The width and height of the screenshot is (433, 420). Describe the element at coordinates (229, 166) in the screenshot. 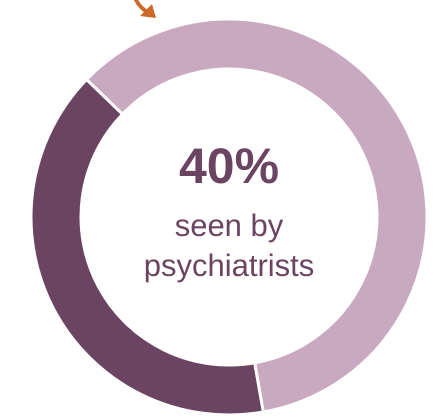

I see `data-label: 40%` at that location.